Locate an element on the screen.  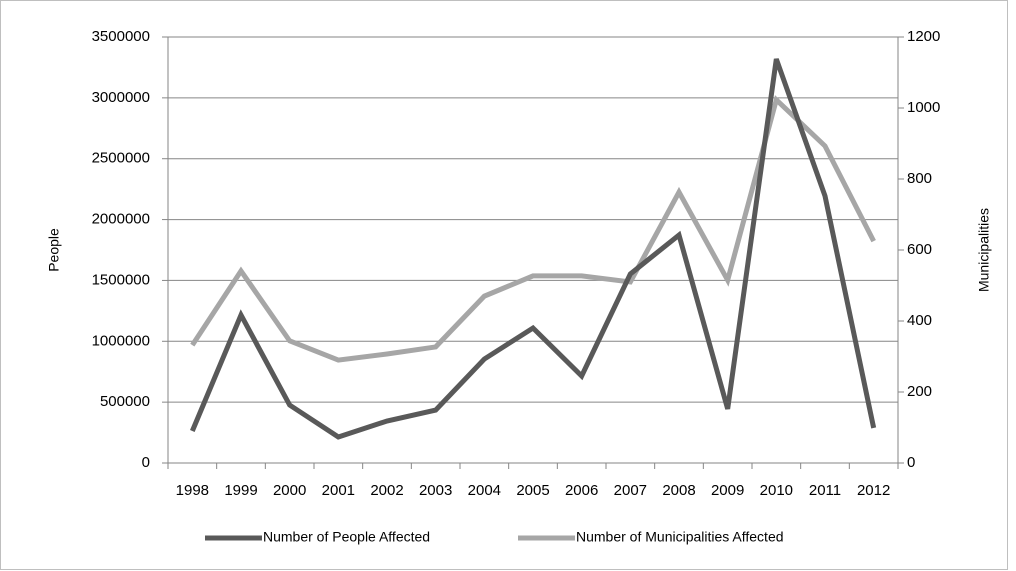
y-tick-label: 3000000 is located at coordinates (121, 97).